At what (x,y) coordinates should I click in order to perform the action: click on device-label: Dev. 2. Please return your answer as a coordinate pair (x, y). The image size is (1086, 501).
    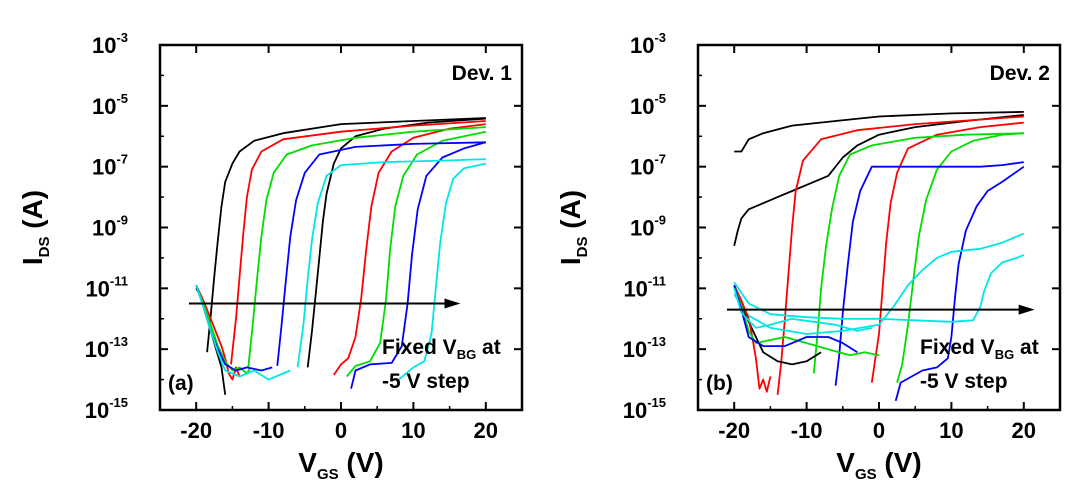
    Looking at the image, I should click on (1020, 73).